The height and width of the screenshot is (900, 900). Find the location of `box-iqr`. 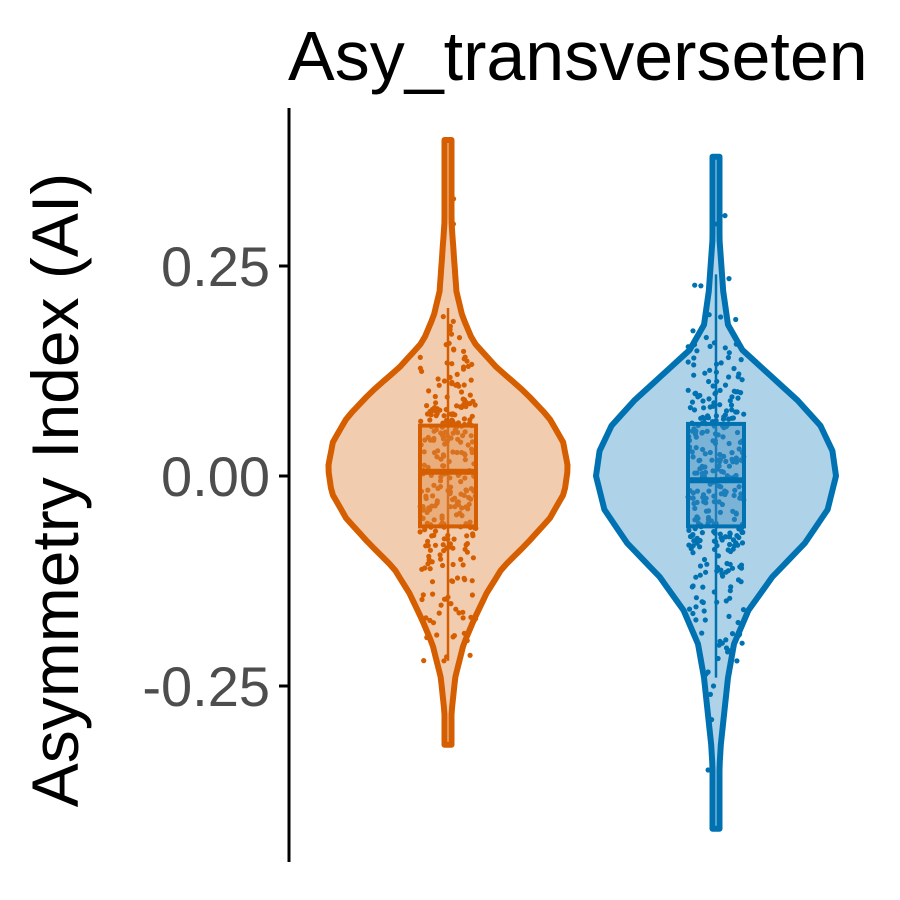

box-iqr is located at coordinates (448, 476).